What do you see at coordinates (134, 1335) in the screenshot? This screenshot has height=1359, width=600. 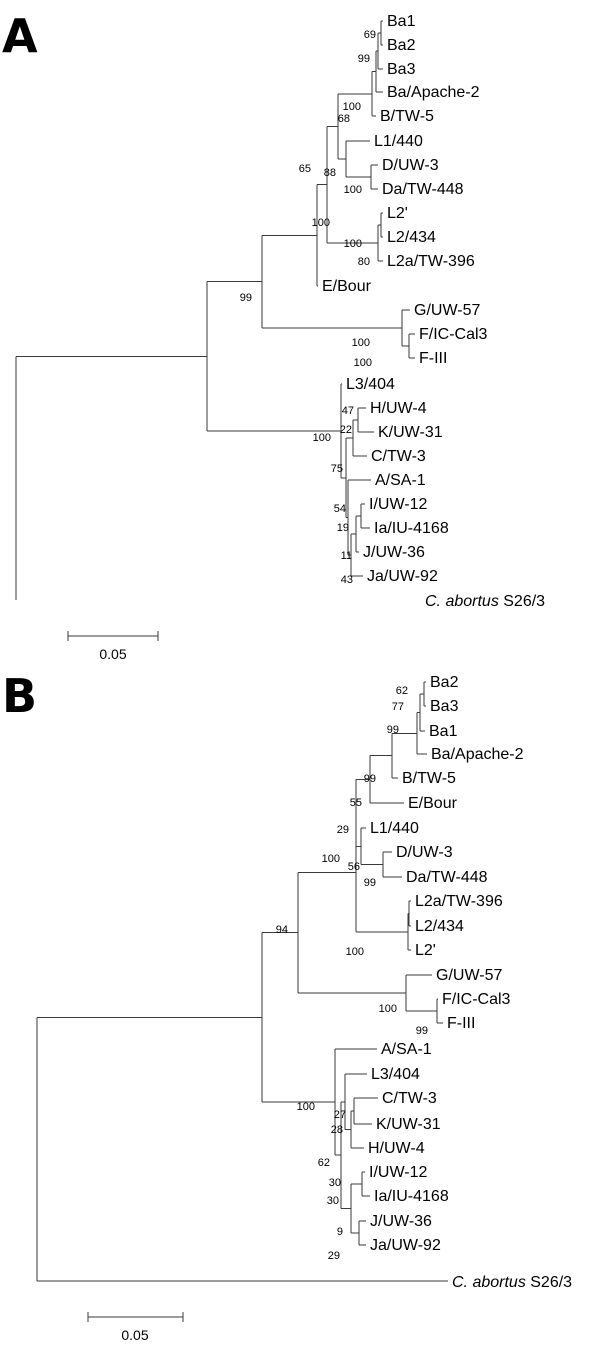 I see `panel-b-scale-label: 0.05` at bounding box center [134, 1335].